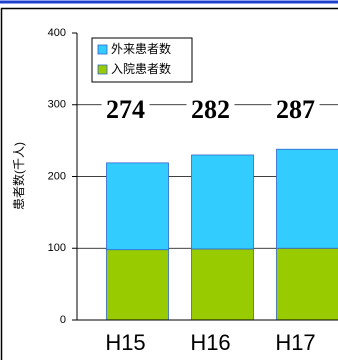 The height and width of the screenshot is (360, 338). I want to click on annotation: 274, so click(125, 109).